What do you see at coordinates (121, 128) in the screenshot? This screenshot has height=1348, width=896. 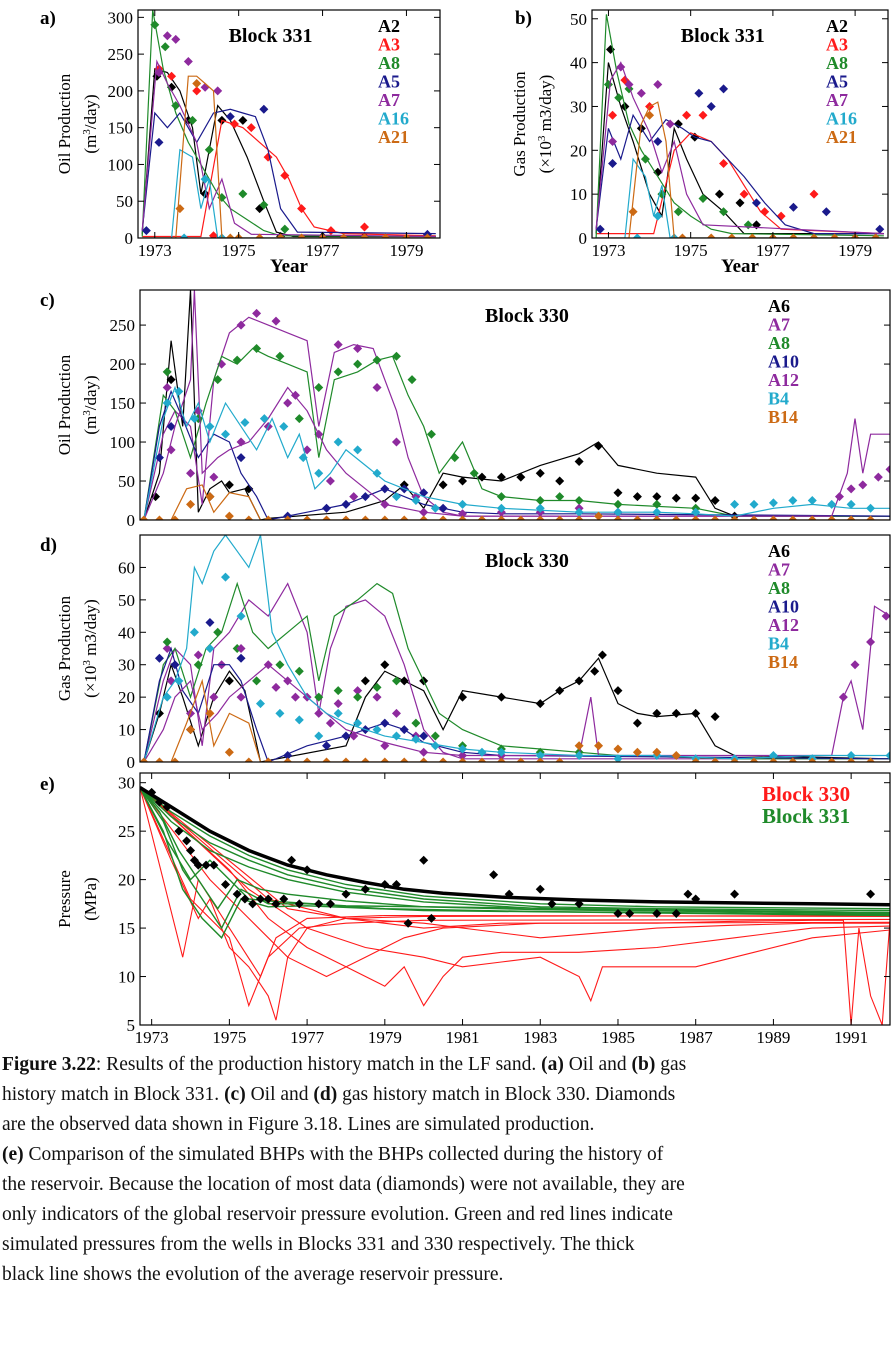 I see `y-tick-label: 150` at bounding box center [121, 128].